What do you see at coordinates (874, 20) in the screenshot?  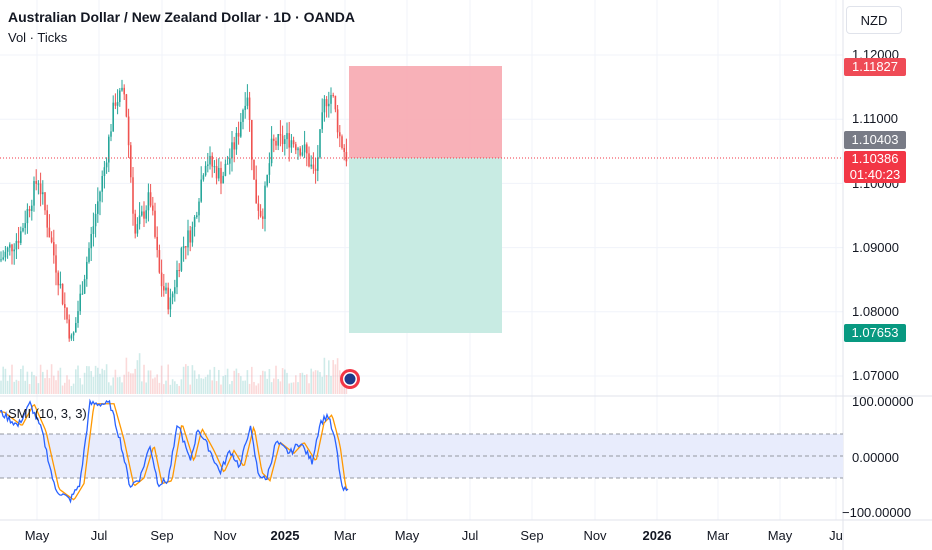 I see `currency-button: NZD` at bounding box center [874, 20].